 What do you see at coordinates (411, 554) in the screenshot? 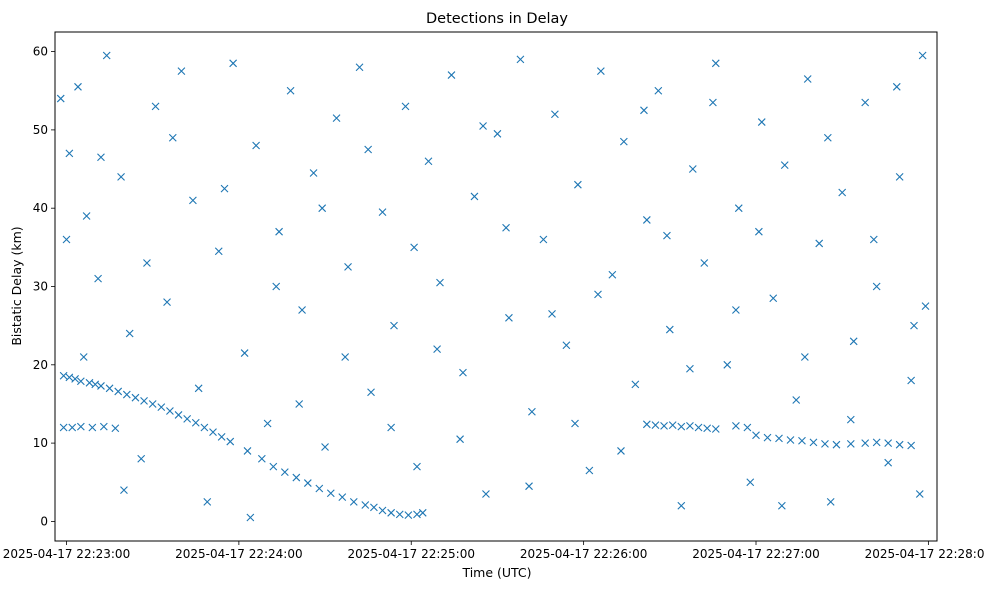
I see `x-tick-label: 2025-04-17 22:25:00` at bounding box center [411, 554].